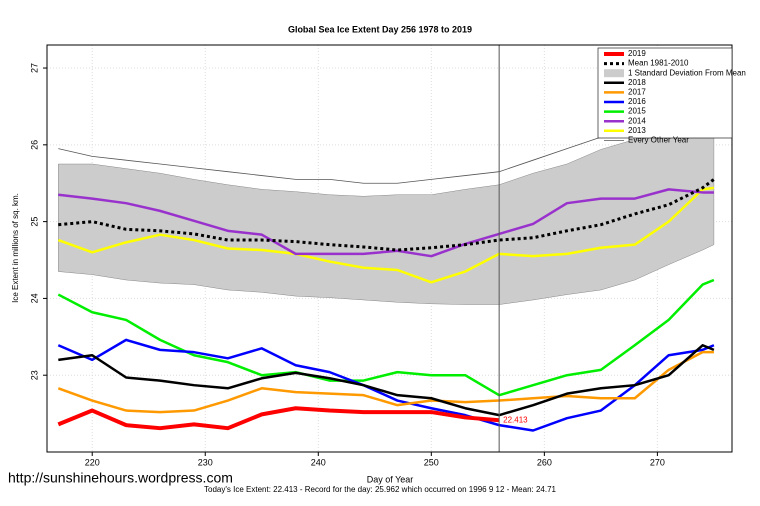 This screenshot has width=760, height=506. What do you see at coordinates (637, 101) in the screenshot?
I see `legend-label: 2016` at bounding box center [637, 101].